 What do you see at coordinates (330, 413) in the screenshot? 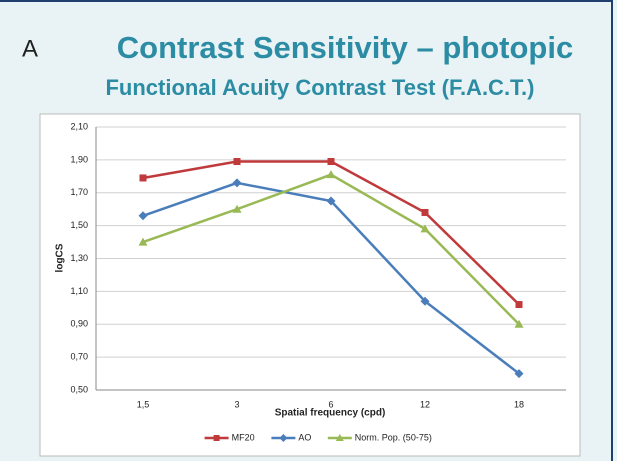
I see `x-axis-label: Spatial frequency (cpd)` at bounding box center [330, 413].